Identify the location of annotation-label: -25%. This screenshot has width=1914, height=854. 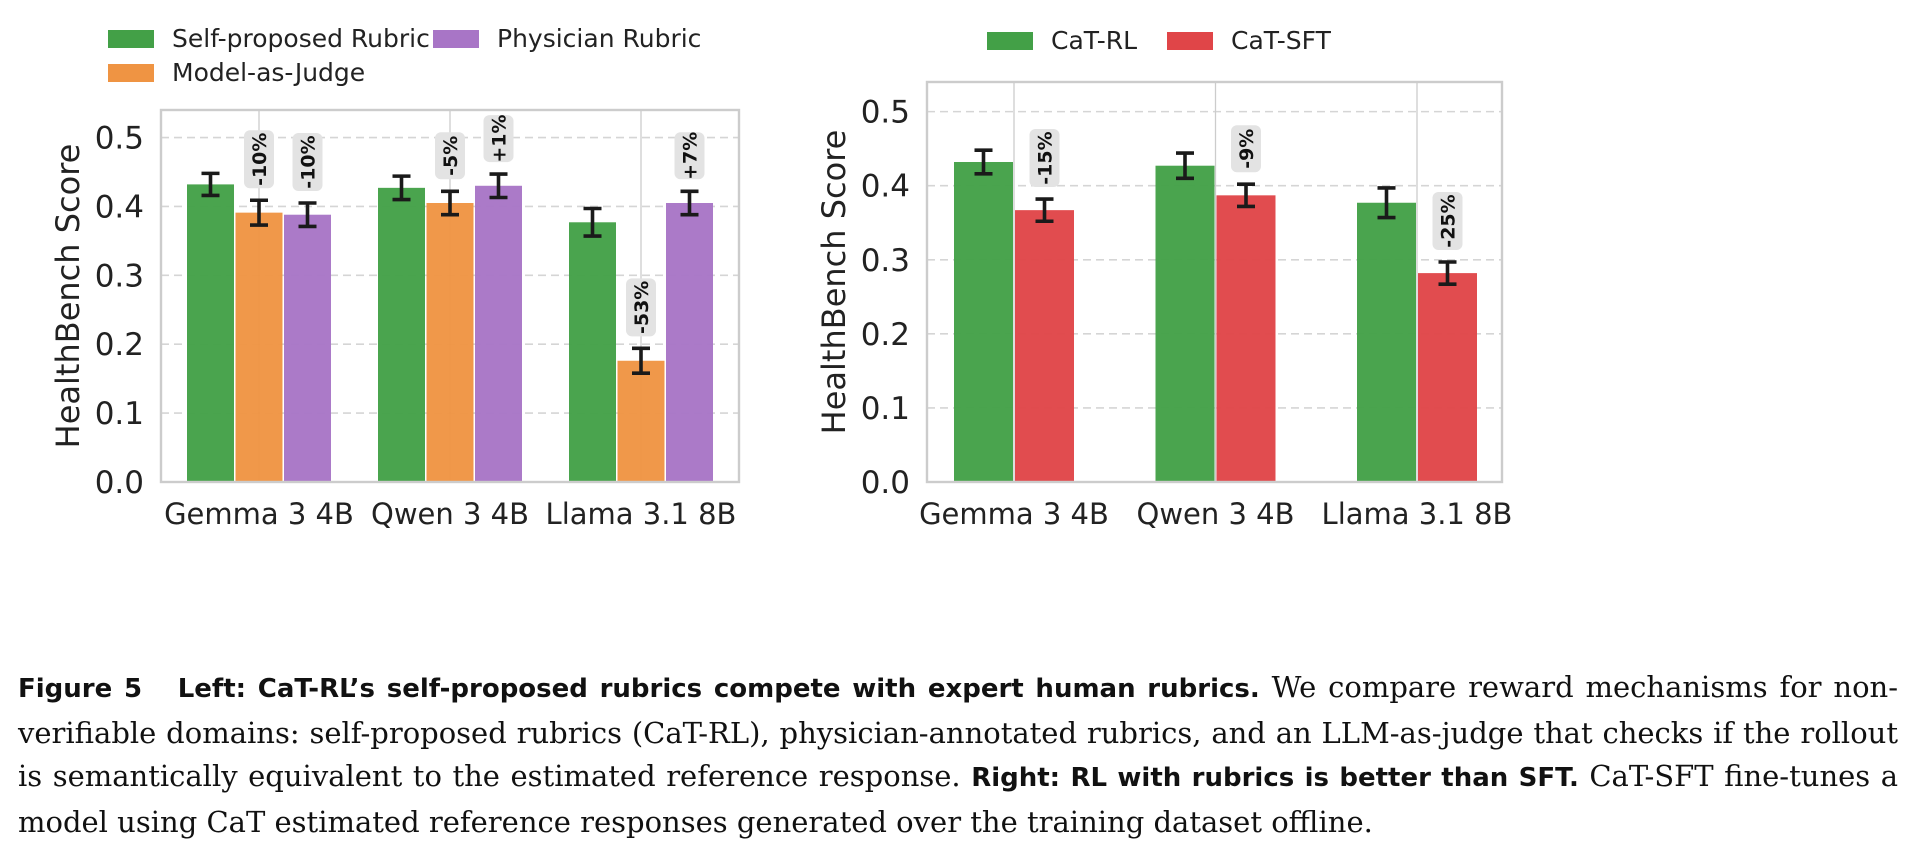
(1449, 220).